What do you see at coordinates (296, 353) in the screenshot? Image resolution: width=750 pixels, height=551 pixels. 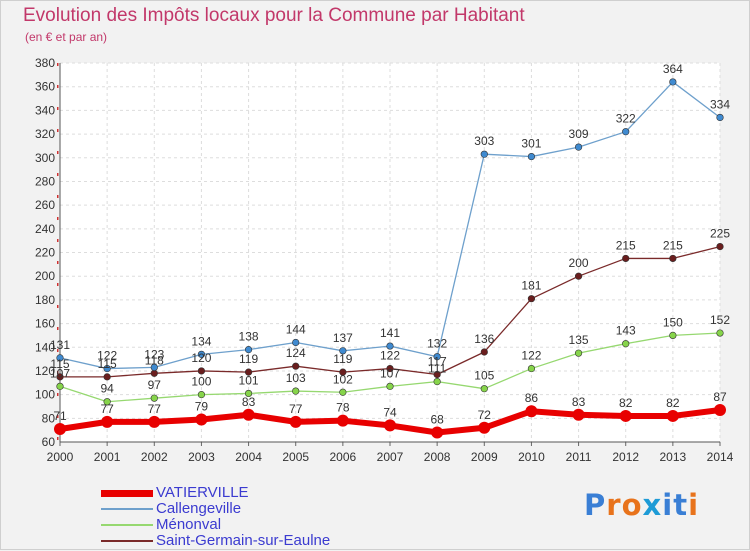 I see `data-label: 124` at bounding box center [296, 353].